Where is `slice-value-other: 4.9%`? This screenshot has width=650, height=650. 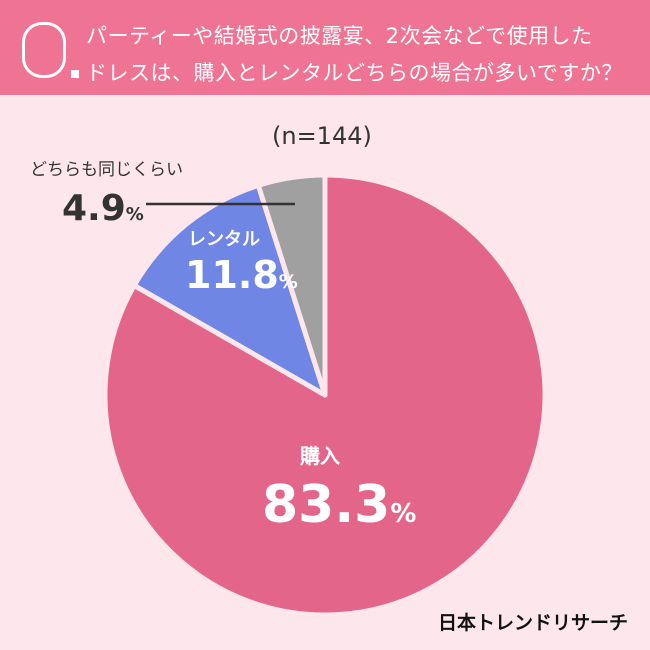 slice-value-other: 4.9% is located at coordinates (103, 208).